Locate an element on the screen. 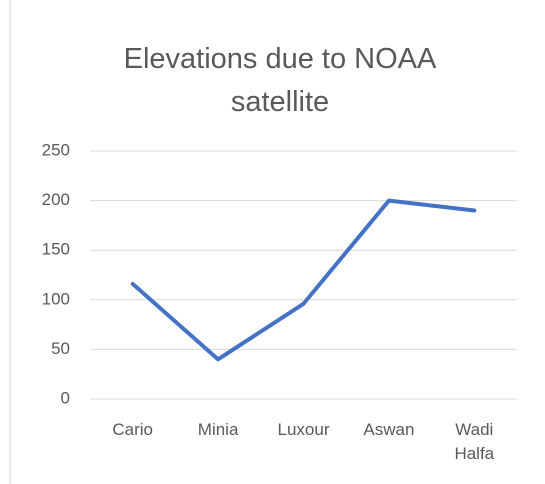 This screenshot has height=484, width=545. y-tick-label: 100 is located at coordinates (56, 298).